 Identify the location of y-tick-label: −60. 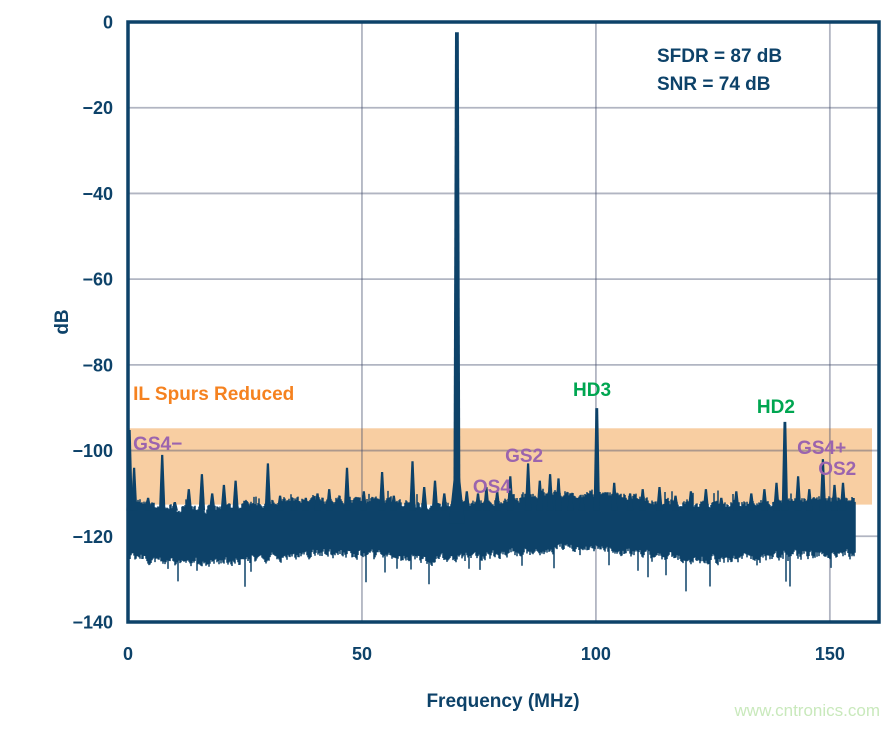
(97, 280).